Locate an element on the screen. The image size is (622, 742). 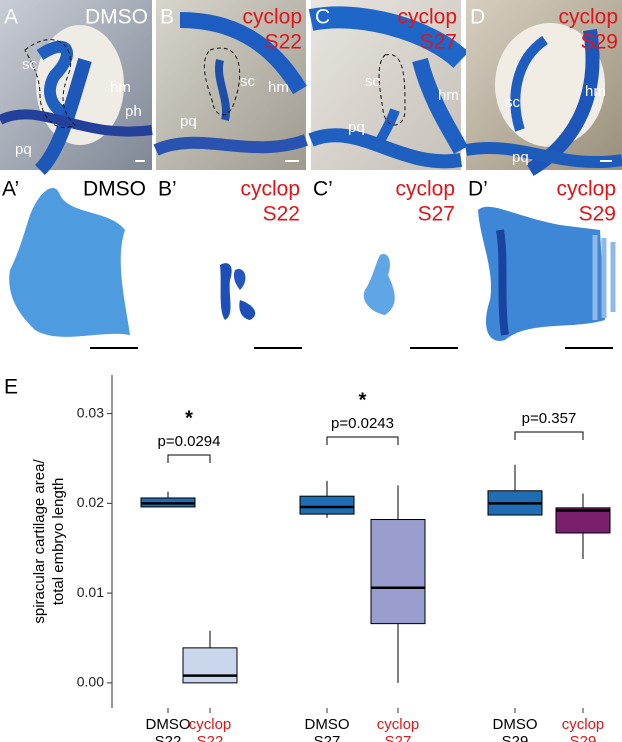
y-tick-label: 0.00 is located at coordinates (90, 682).